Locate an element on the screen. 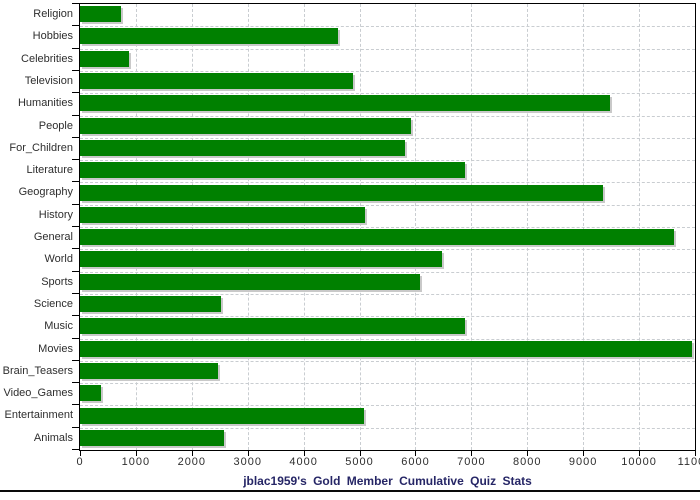  y-axis-label-entertainment: Entertainment is located at coordinates (38, 415).